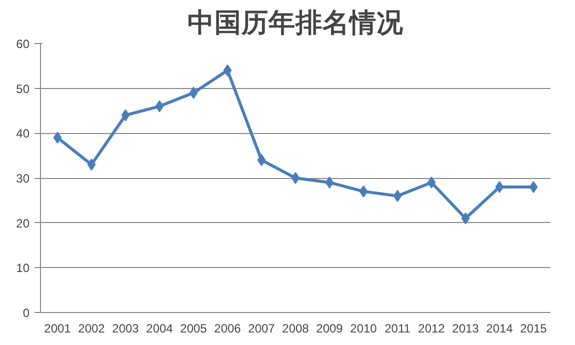 The image size is (575, 345). I want to click on y-tick-label: 10, so click(23, 268).